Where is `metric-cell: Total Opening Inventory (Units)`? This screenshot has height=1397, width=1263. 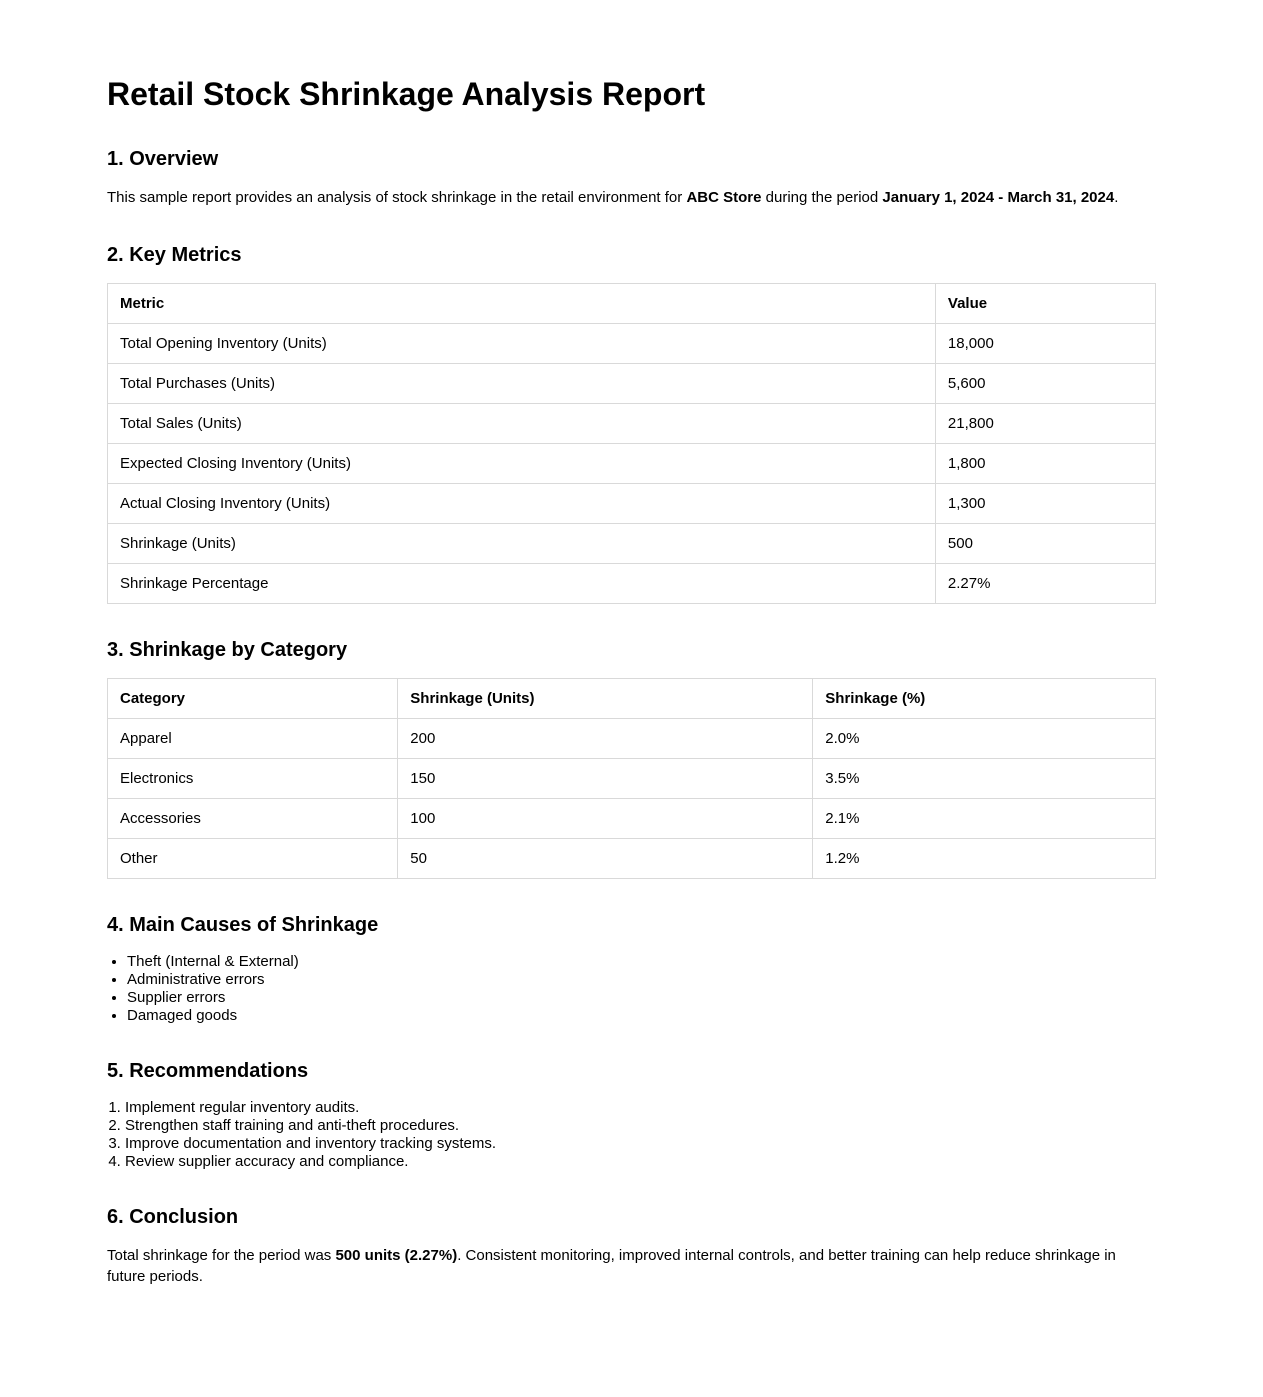
metric-cell: Total Opening Inventory (Units) is located at coordinates (521, 343).